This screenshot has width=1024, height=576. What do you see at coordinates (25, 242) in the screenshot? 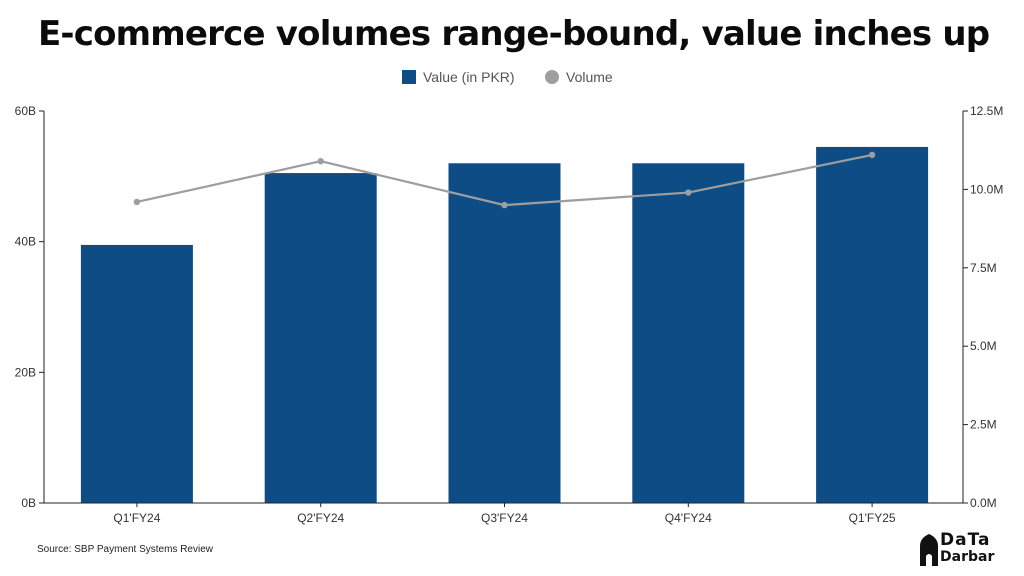
I see `left-tick-label-2: 40B` at bounding box center [25, 242].